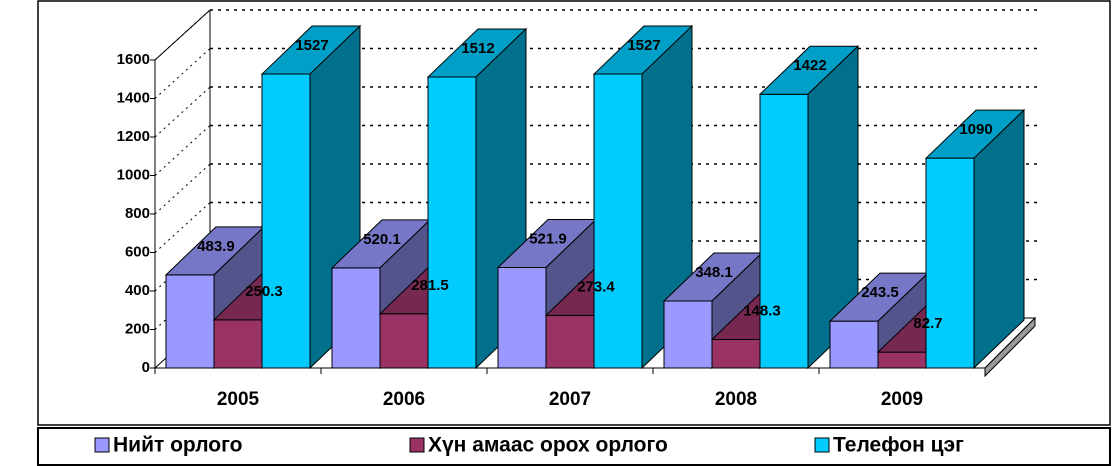 The height and width of the screenshot is (466, 1115). Describe the element at coordinates (1010, 347) in the screenshot. I see `floor-edge` at that location.